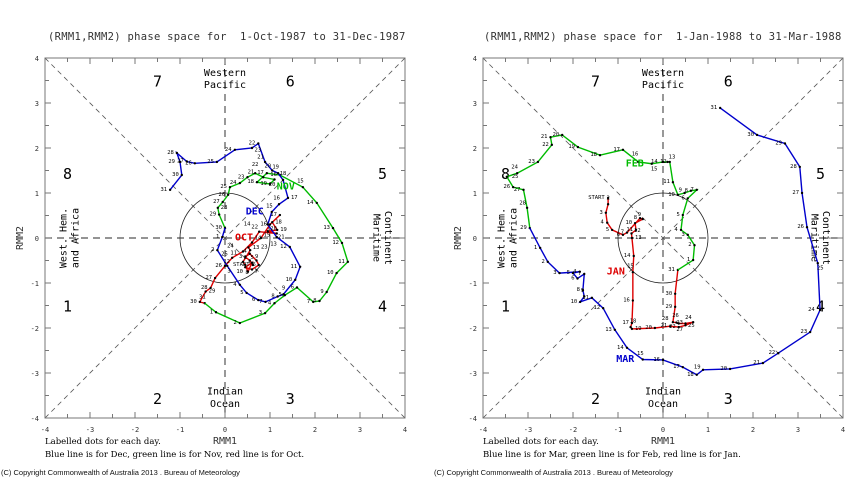  I want to click on x-tick-label: 2, so click(753, 430).